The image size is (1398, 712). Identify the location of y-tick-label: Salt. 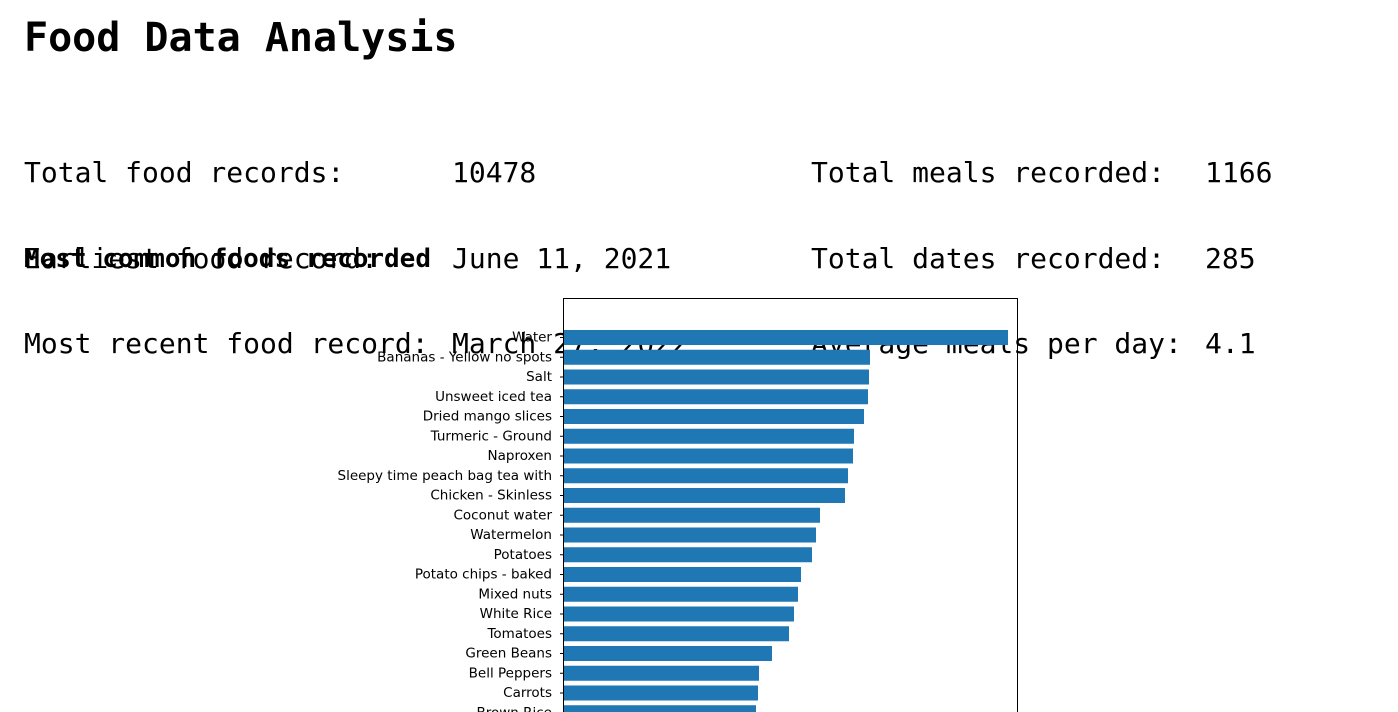
(539, 377).